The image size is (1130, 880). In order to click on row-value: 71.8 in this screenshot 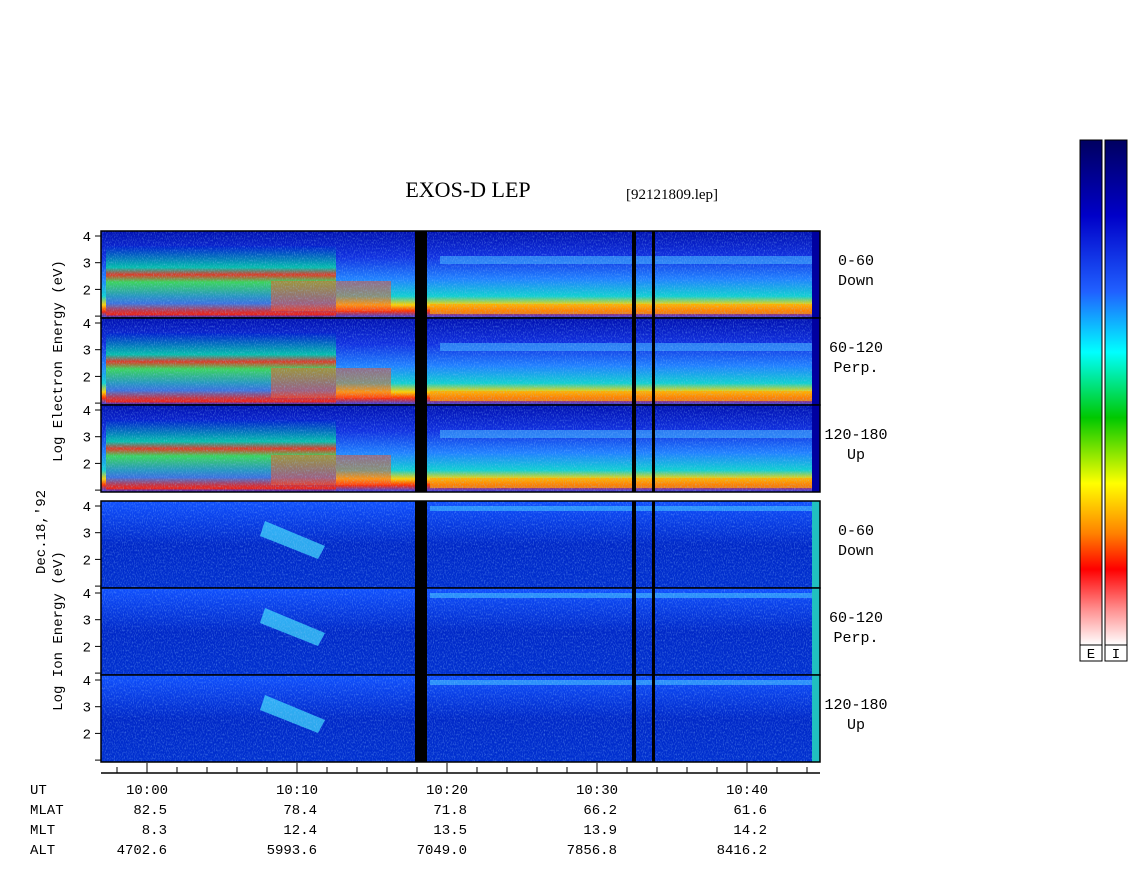, I will do `click(450, 811)`.